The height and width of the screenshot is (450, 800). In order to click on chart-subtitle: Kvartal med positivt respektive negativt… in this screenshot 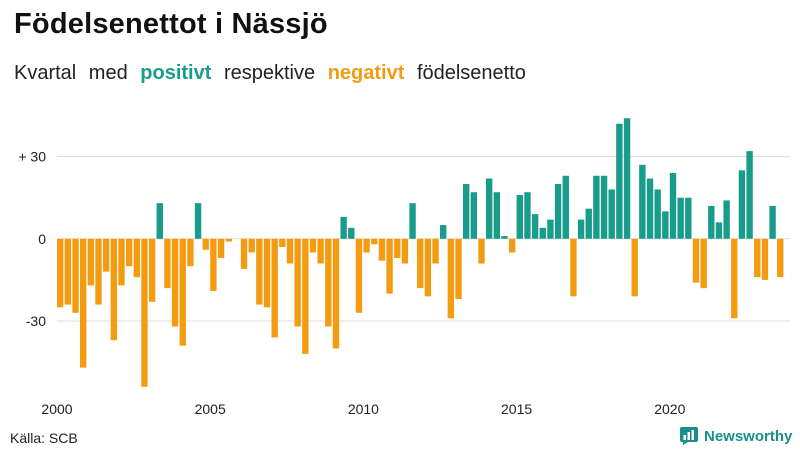, I will do `click(270, 73)`.